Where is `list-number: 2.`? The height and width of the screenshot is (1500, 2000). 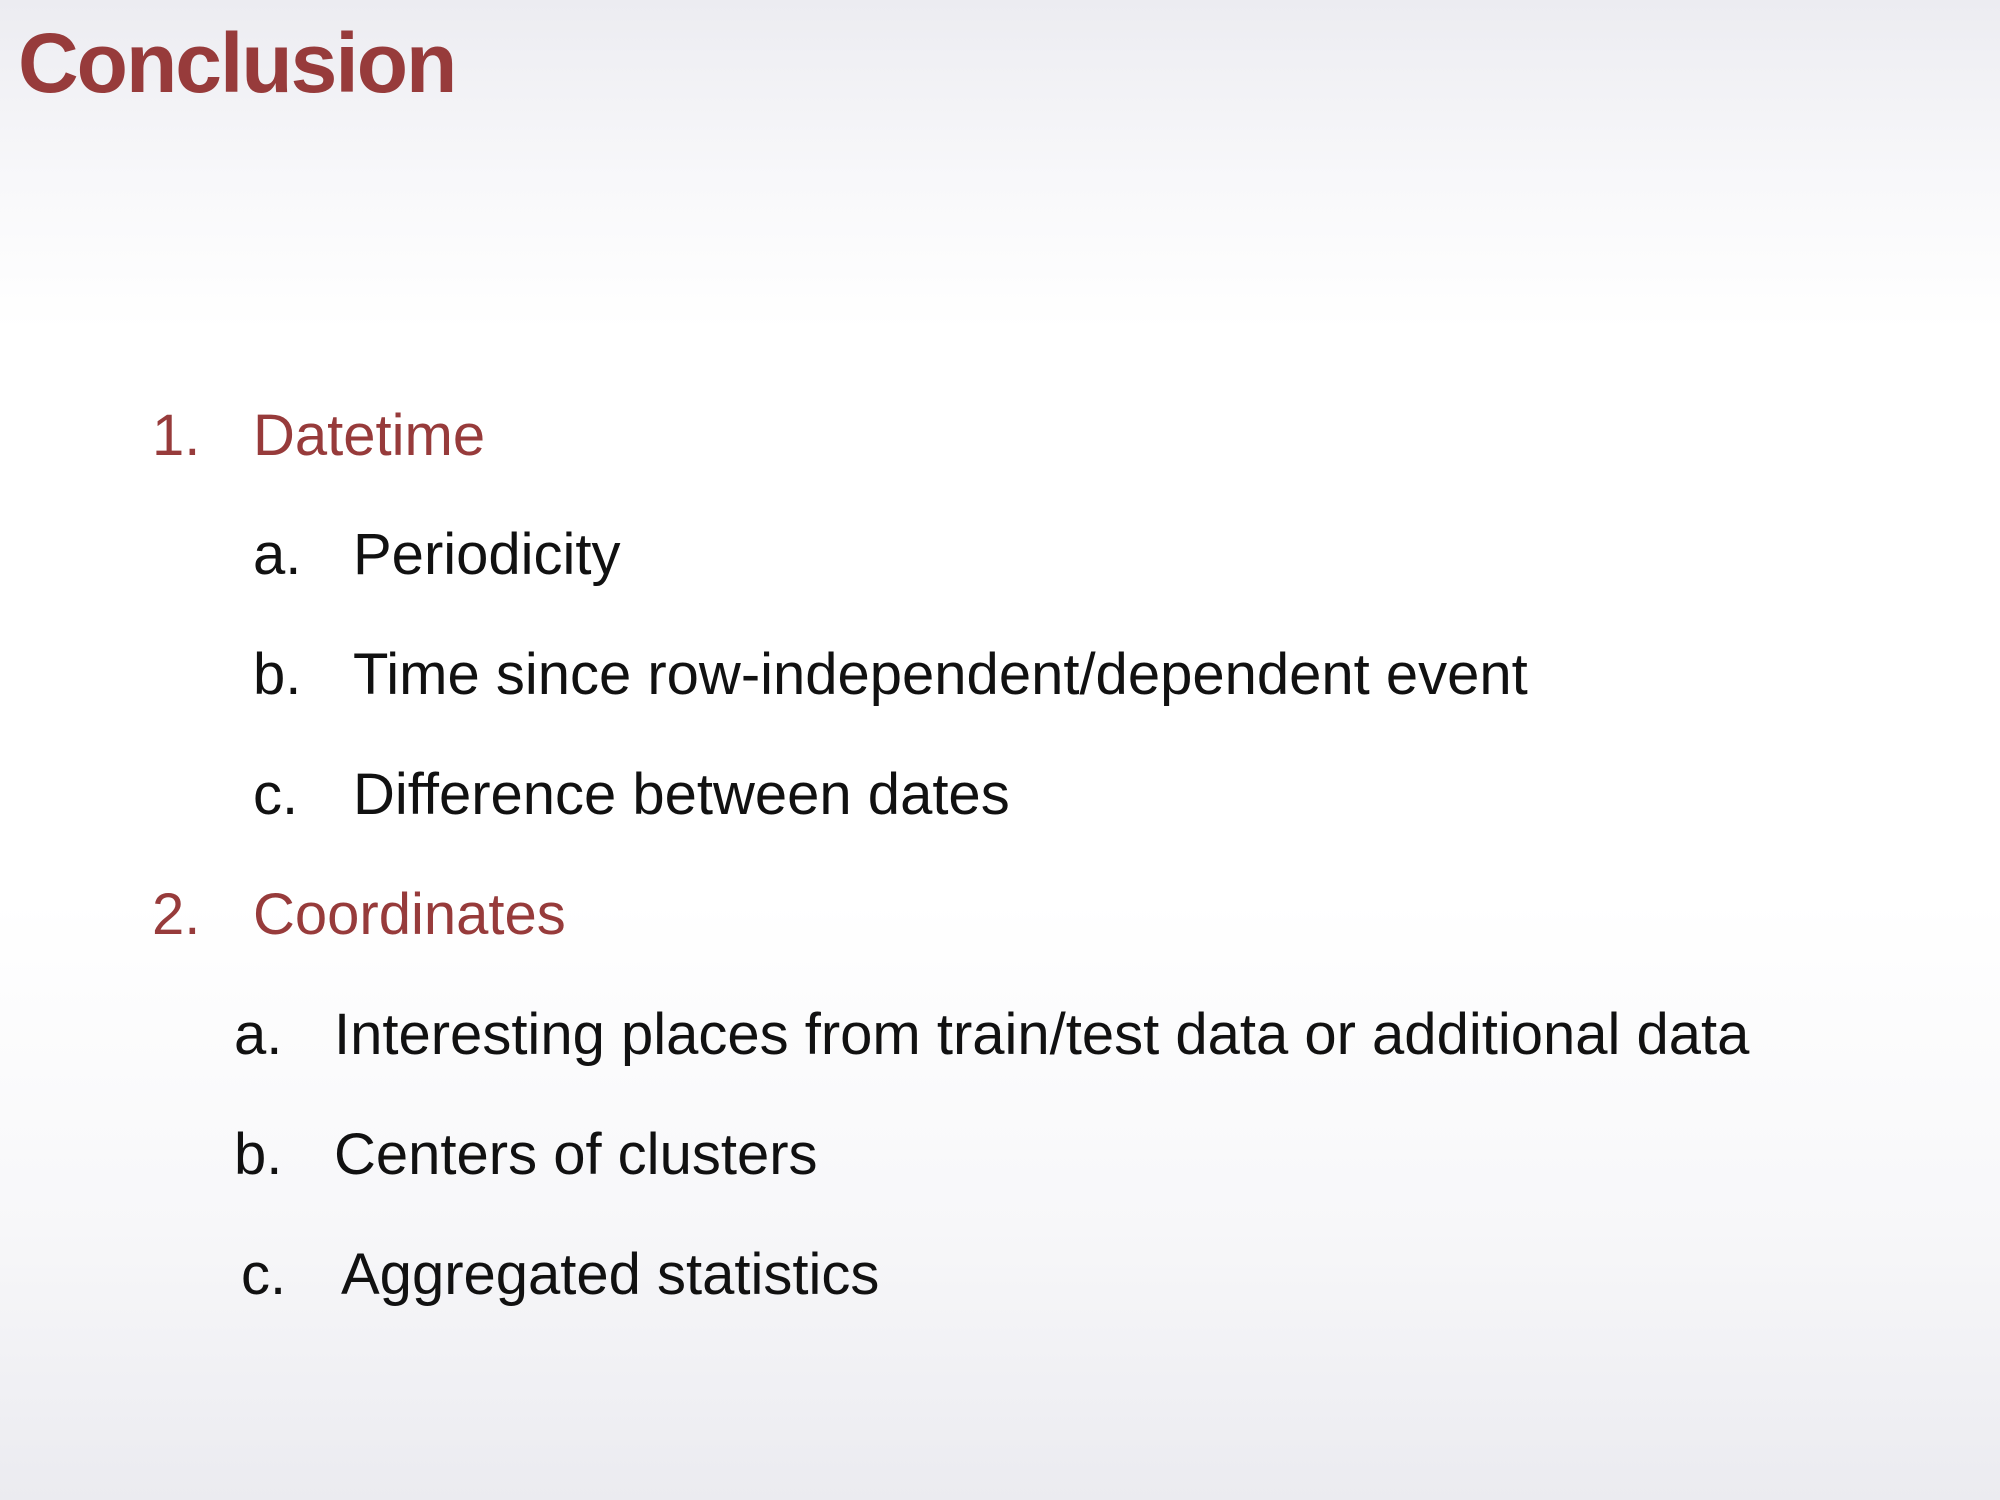
list-number: 2. is located at coordinates (176, 914).